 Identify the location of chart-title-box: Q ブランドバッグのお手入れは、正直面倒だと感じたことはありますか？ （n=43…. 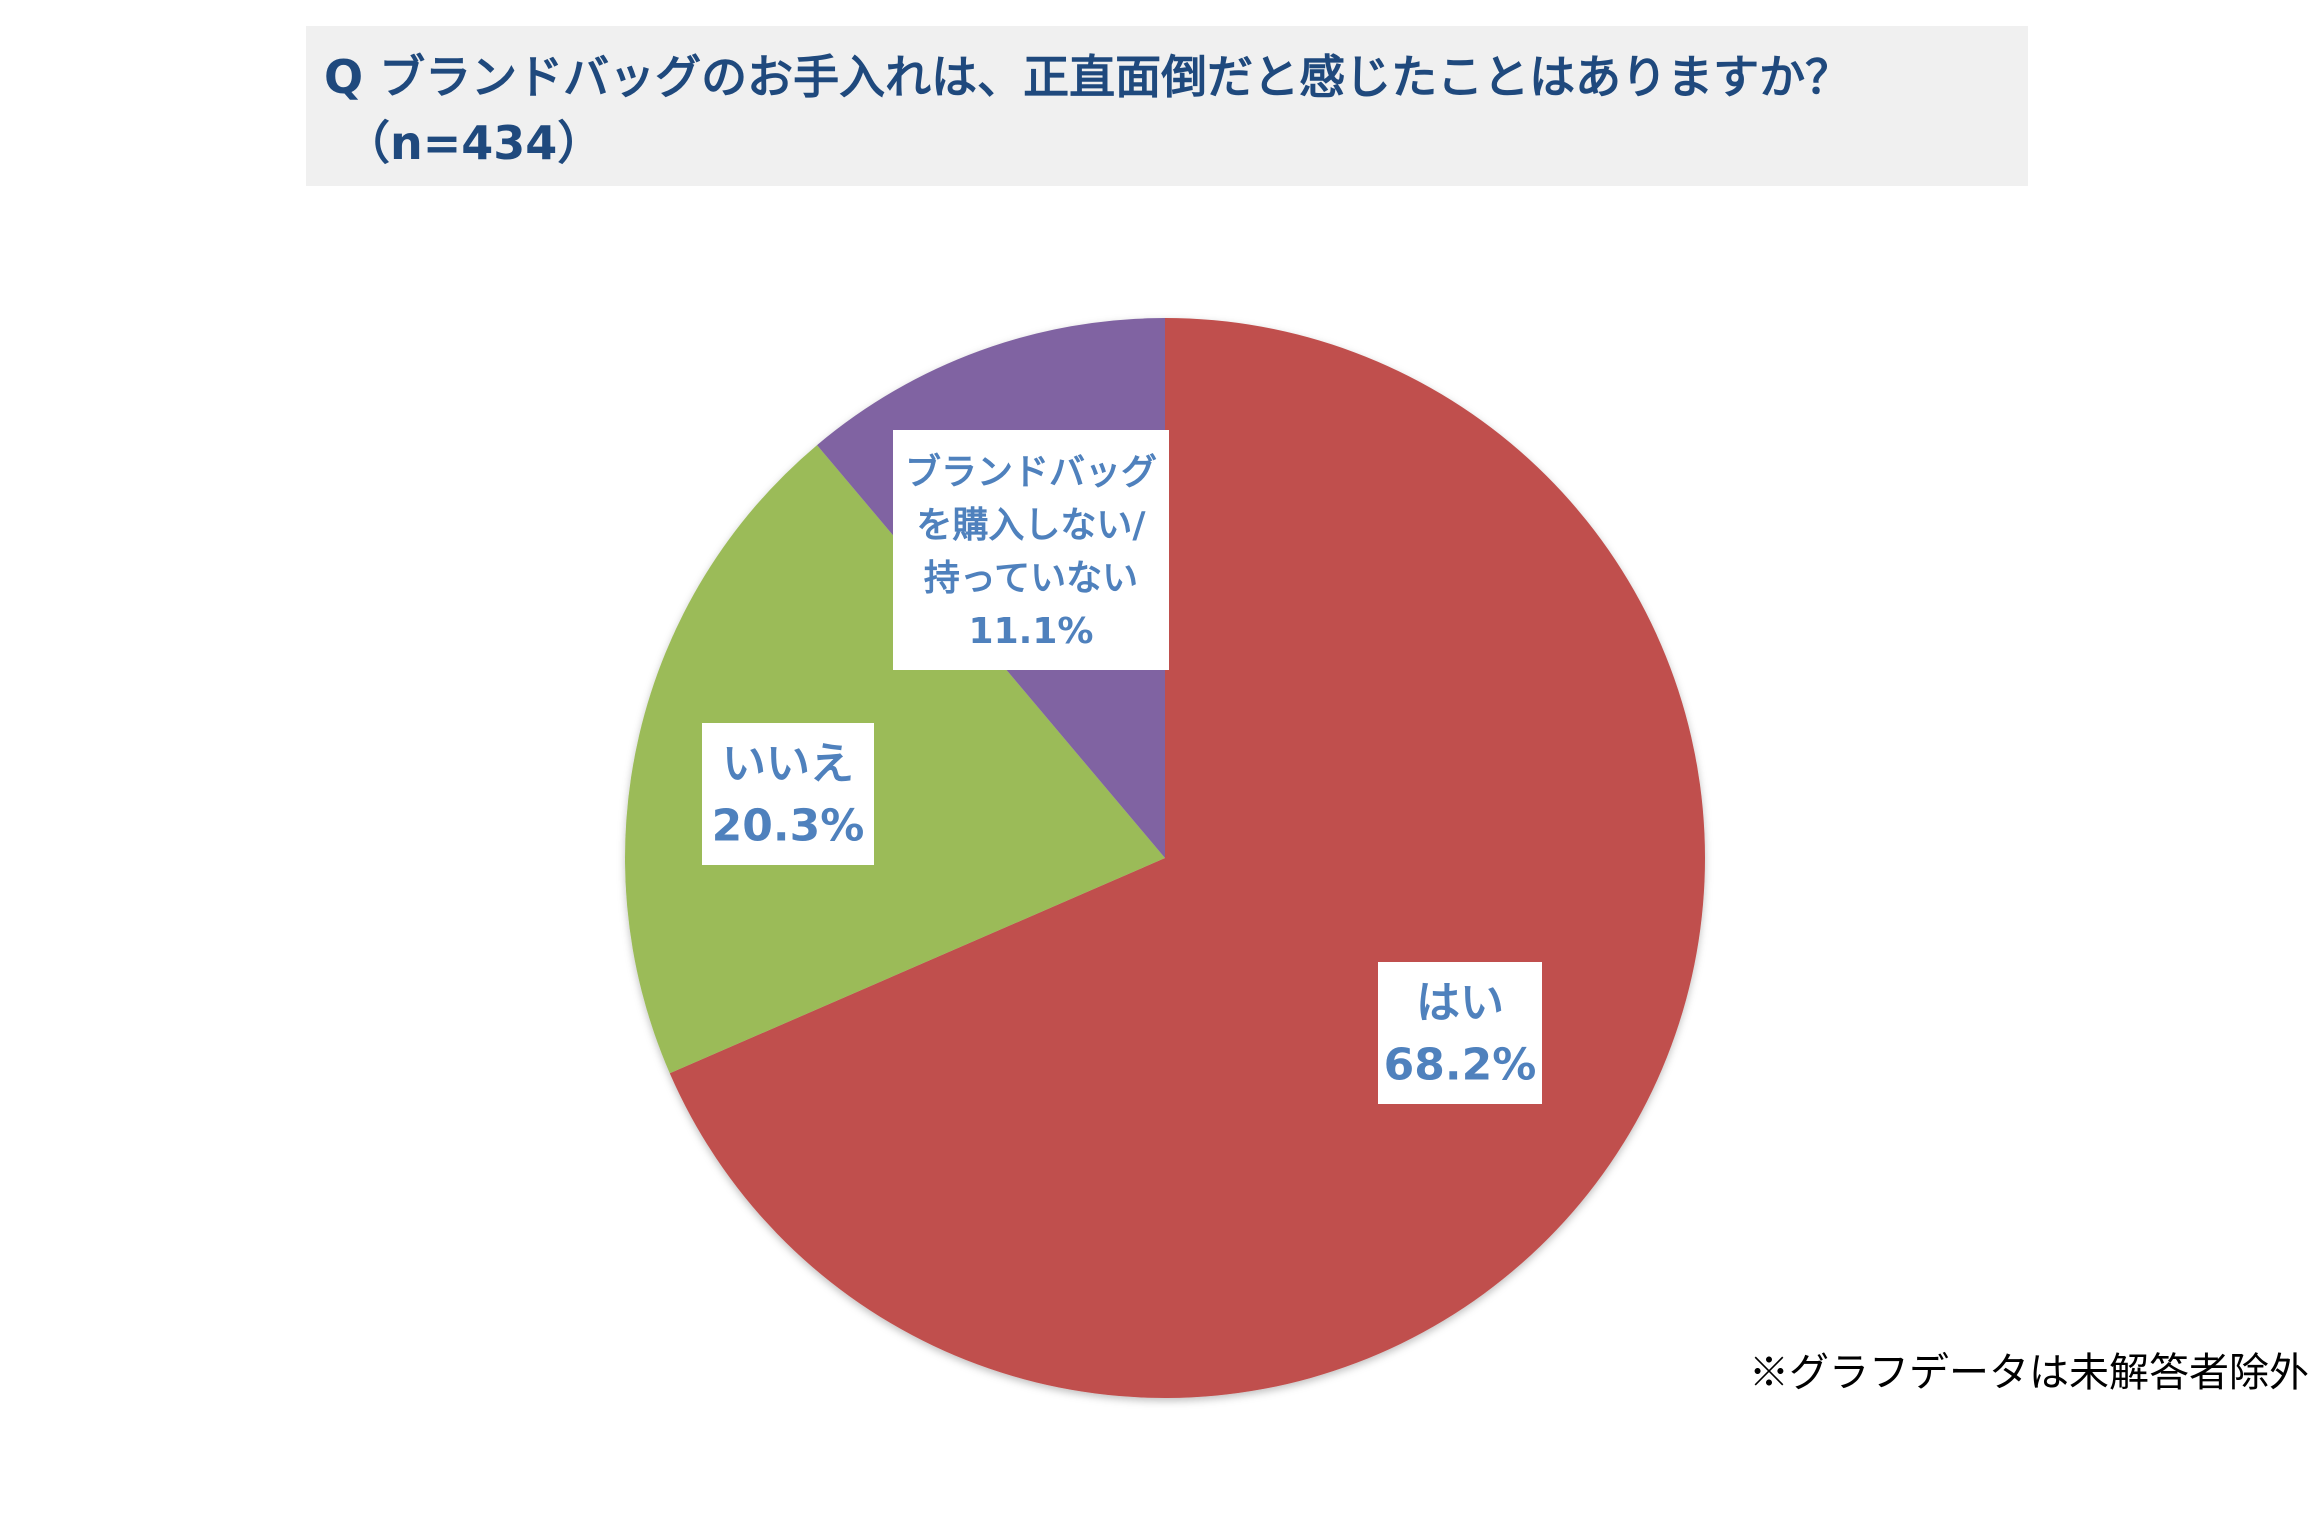
(1167, 106).